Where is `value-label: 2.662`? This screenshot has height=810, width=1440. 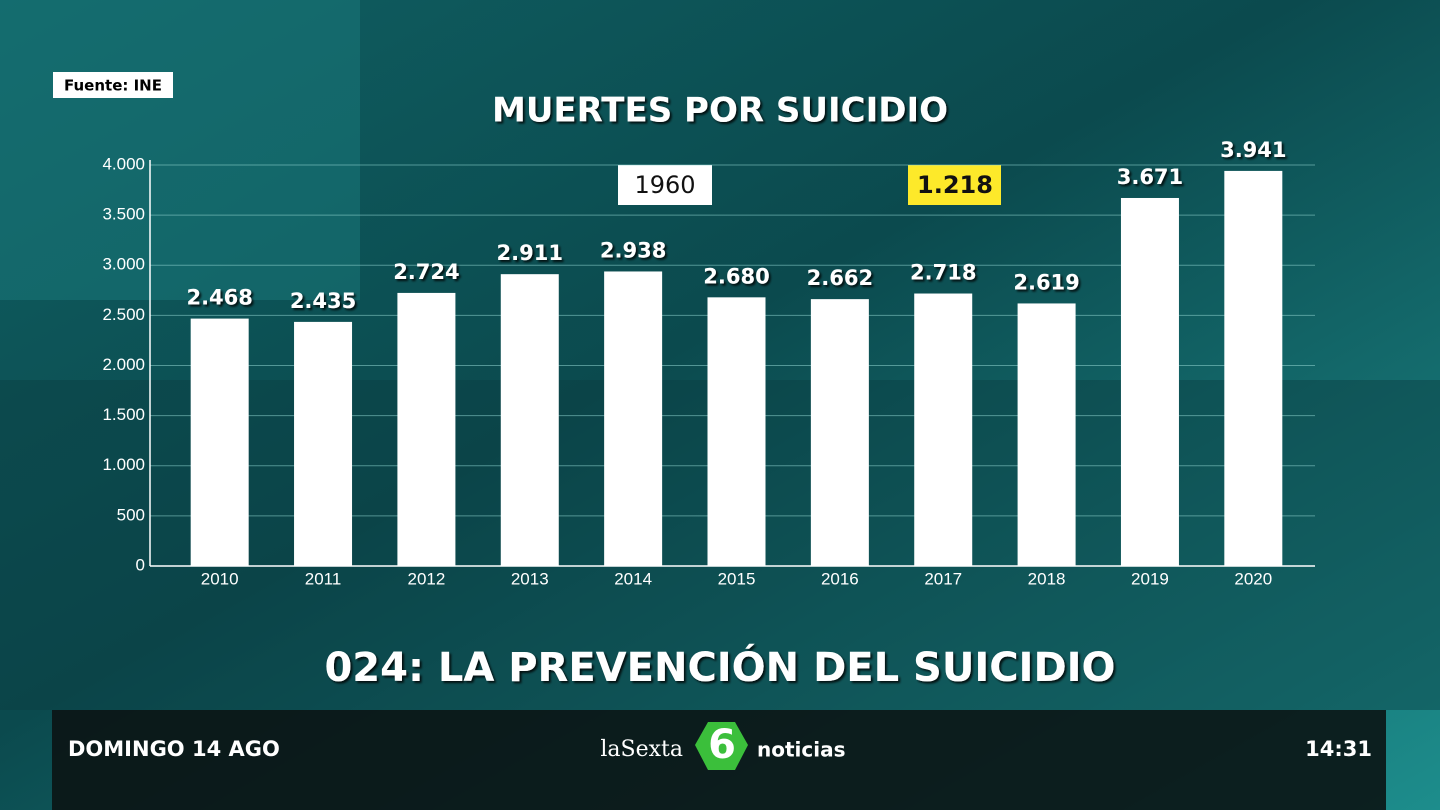
value-label: 2.662 is located at coordinates (840, 278).